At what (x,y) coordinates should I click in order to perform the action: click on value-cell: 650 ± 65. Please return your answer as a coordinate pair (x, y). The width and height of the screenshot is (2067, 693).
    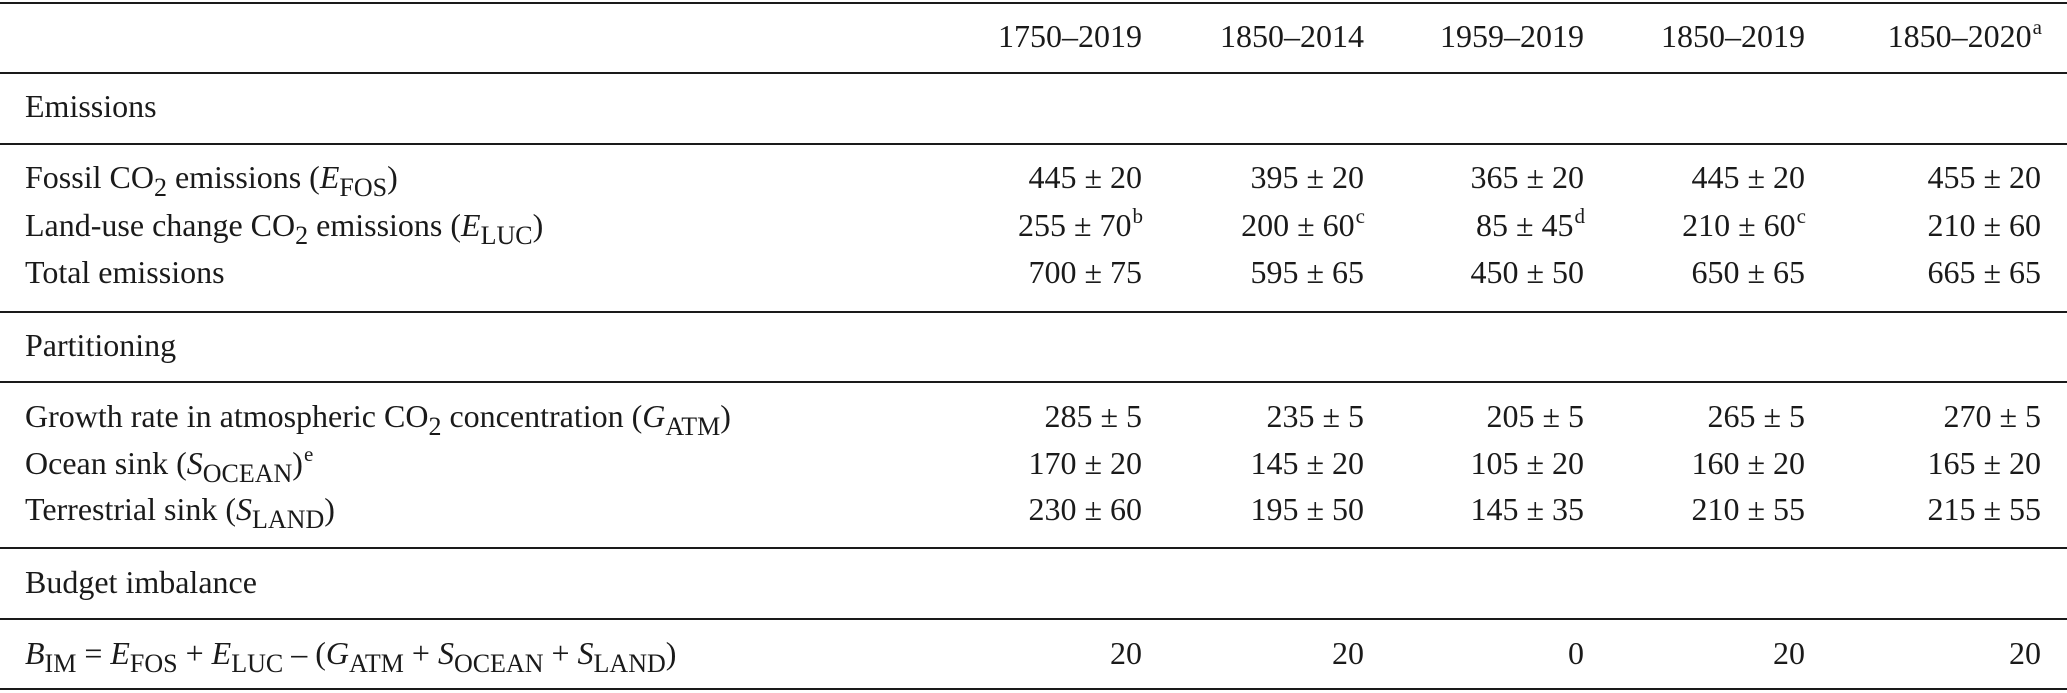
    Looking at the image, I should click on (1748, 272).